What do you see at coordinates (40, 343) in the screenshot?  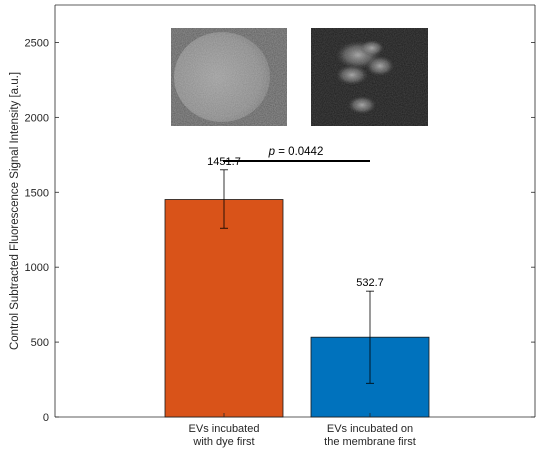 I see `y-tick-label: 500` at bounding box center [40, 343].